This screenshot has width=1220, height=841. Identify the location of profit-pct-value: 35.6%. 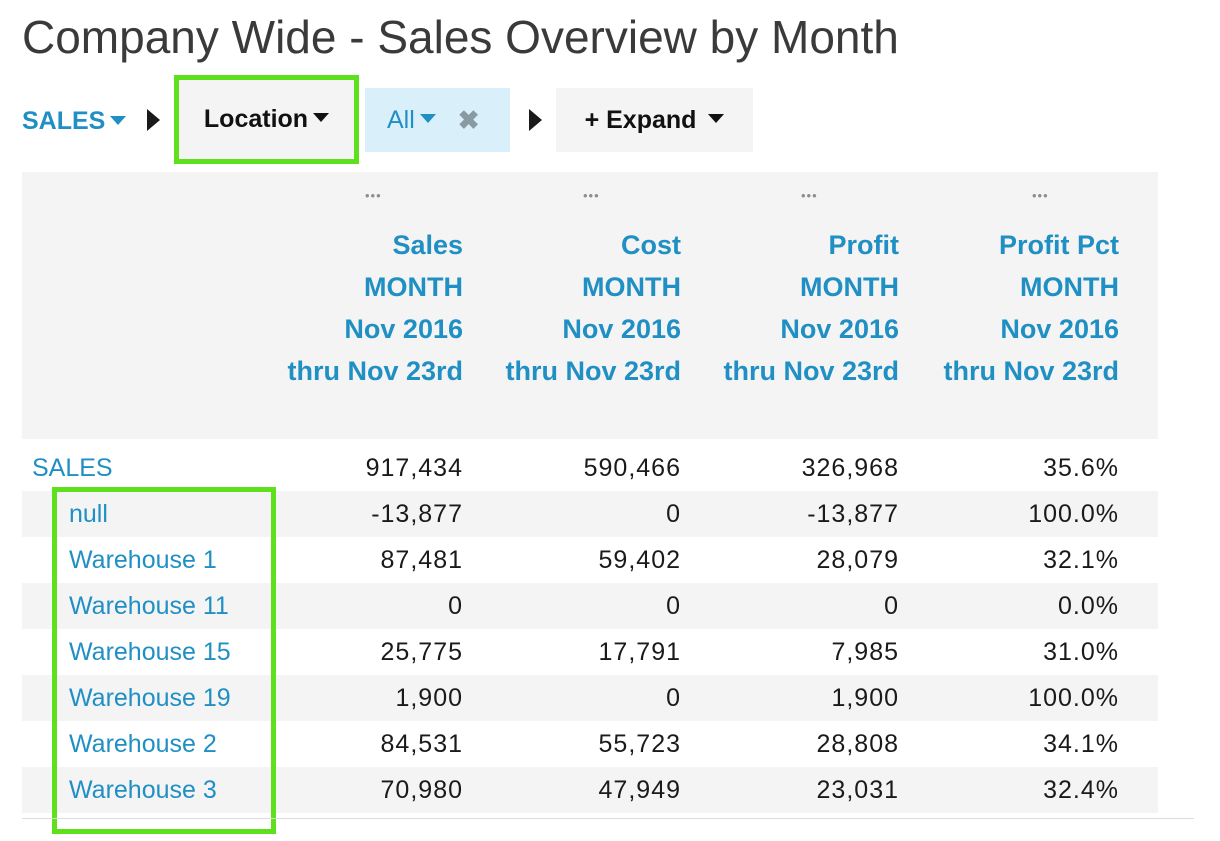
(1081, 468).